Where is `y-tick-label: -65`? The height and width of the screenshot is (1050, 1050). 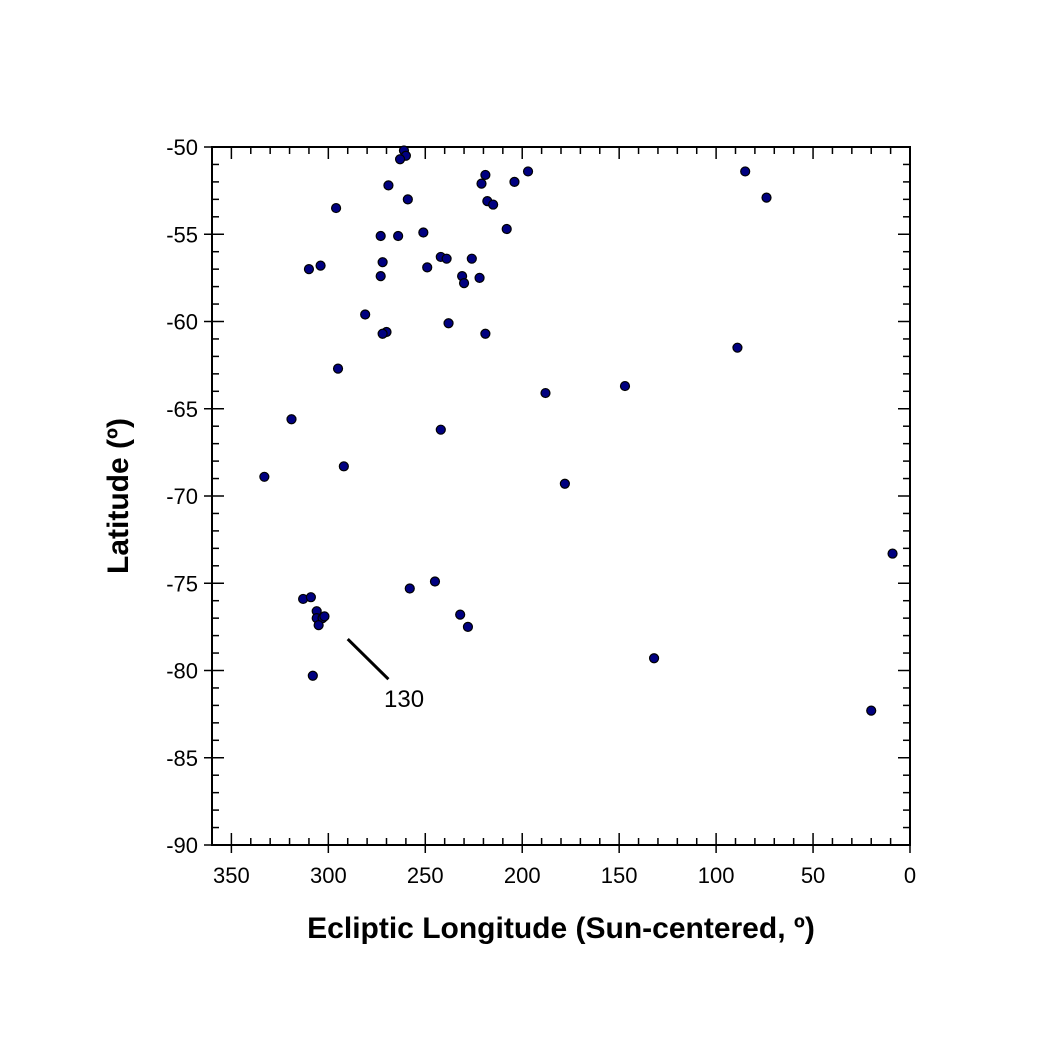 y-tick-label: -65 is located at coordinates (182, 409).